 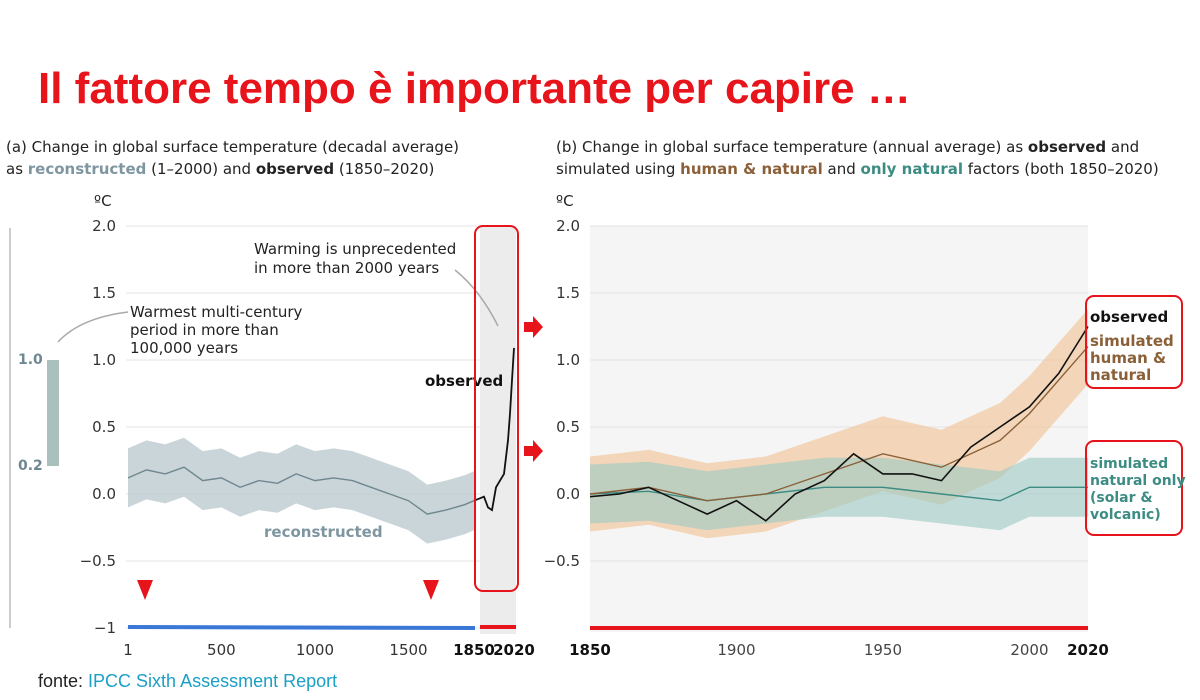 What do you see at coordinates (93, 327) in the screenshot?
I see `annotation-warmest-arrow` at bounding box center [93, 327].